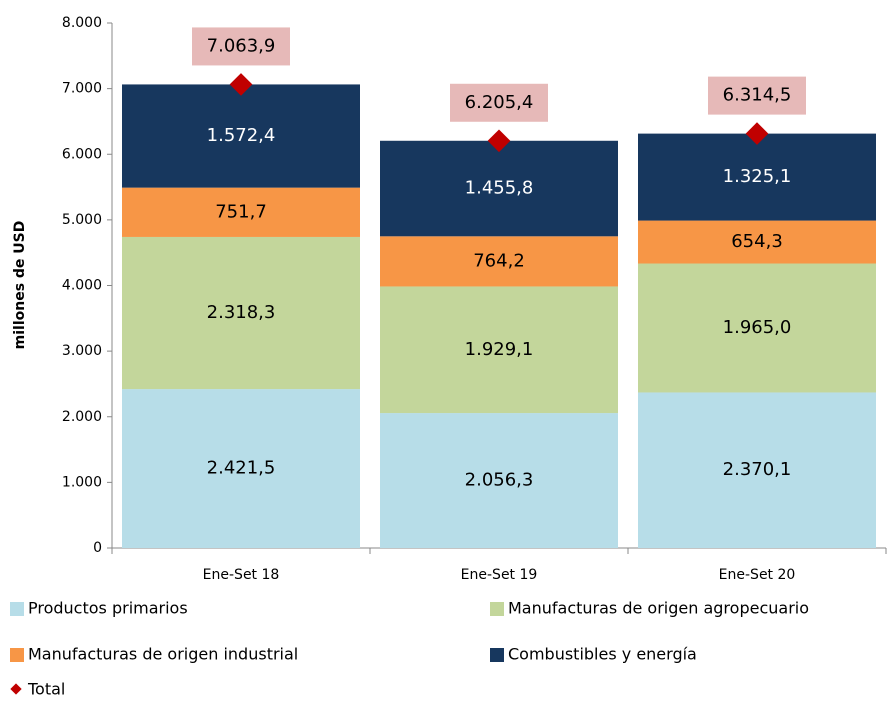  I want to click on legend-label: Manufacturas de origen agropecuario, so click(658, 608).